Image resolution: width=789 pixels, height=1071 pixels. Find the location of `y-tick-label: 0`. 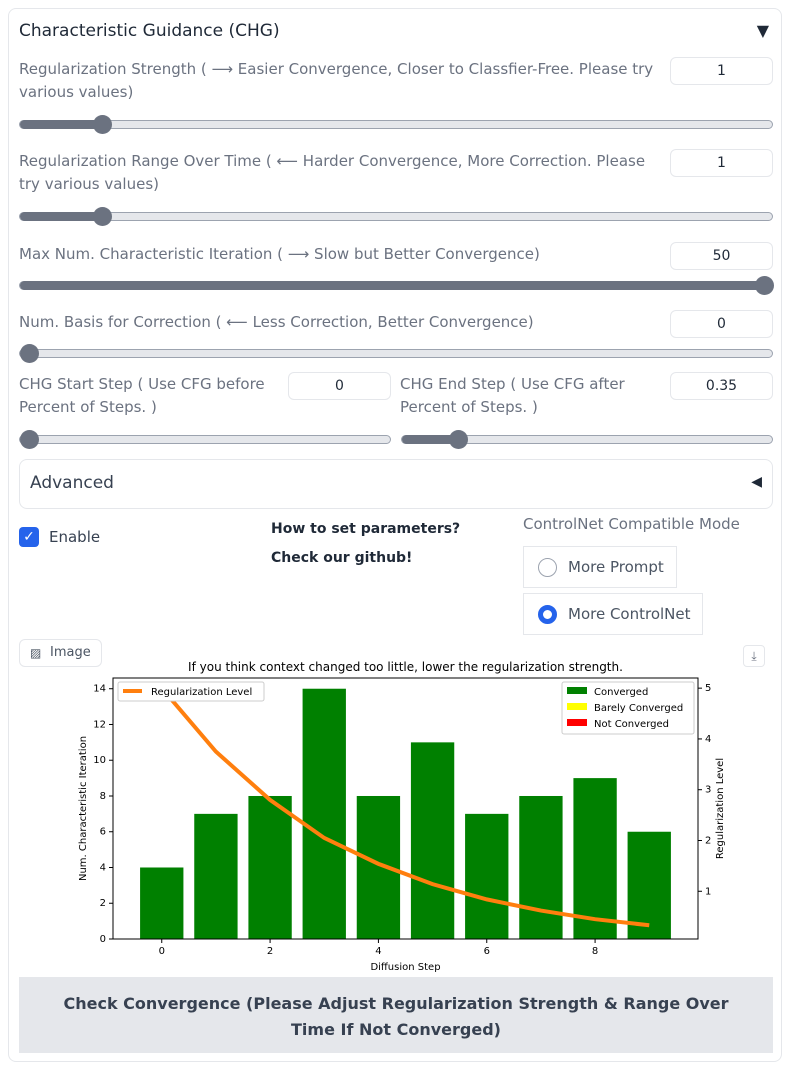

y-tick-label: 0 is located at coordinates (103, 939).